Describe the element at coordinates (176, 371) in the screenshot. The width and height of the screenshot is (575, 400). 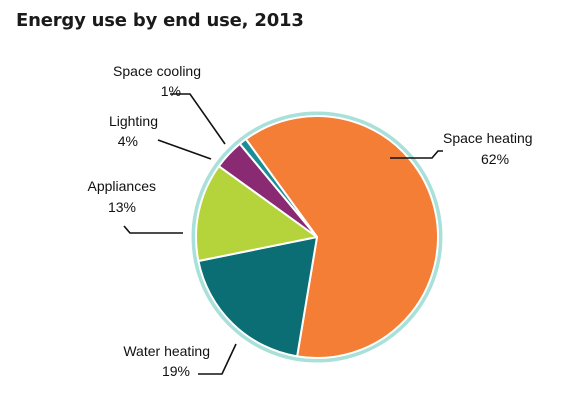
I see `slice-value-water-heating: 19%` at that location.